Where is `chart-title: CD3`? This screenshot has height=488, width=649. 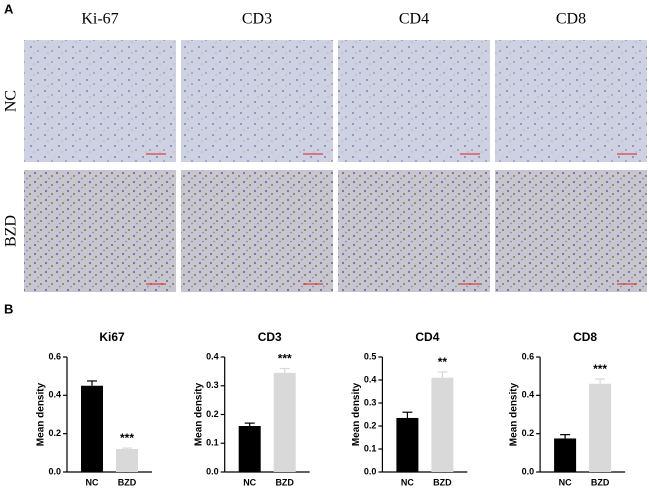 chart-title: CD3 is located at coordinates (270, 337).